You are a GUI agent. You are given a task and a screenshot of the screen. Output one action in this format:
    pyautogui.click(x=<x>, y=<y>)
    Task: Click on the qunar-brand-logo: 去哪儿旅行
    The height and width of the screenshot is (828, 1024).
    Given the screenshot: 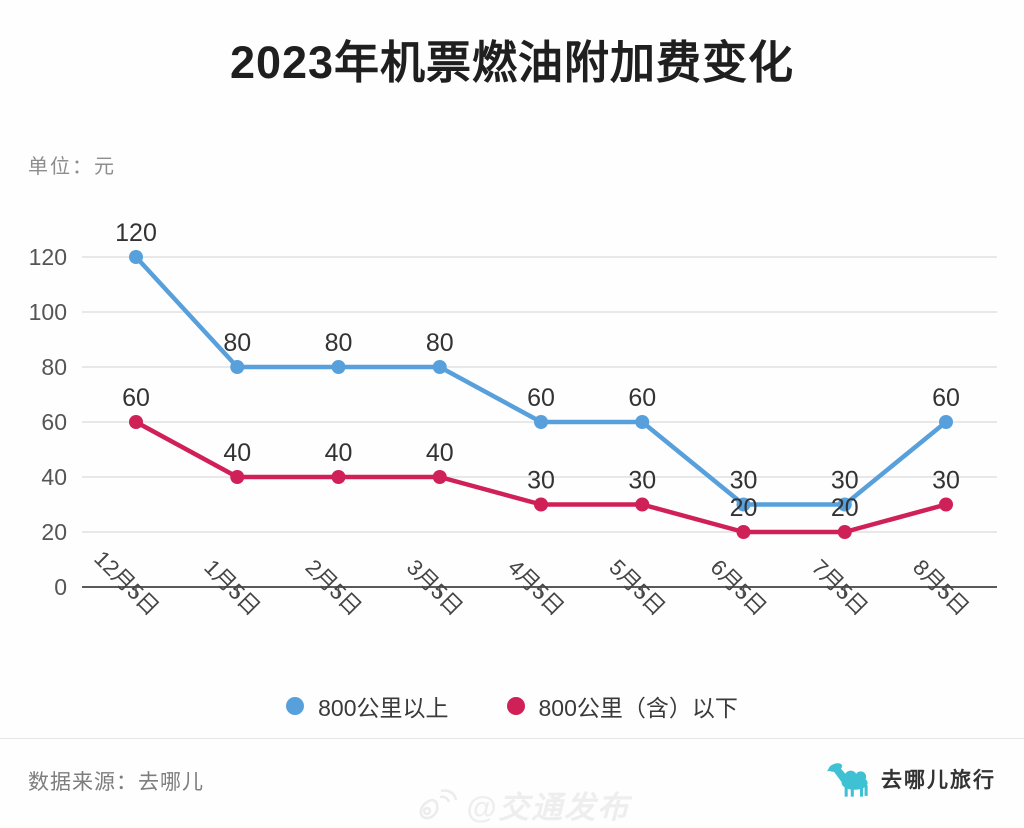 What is the action you would take?
    pyautogui.click(x=911, y=779)
    